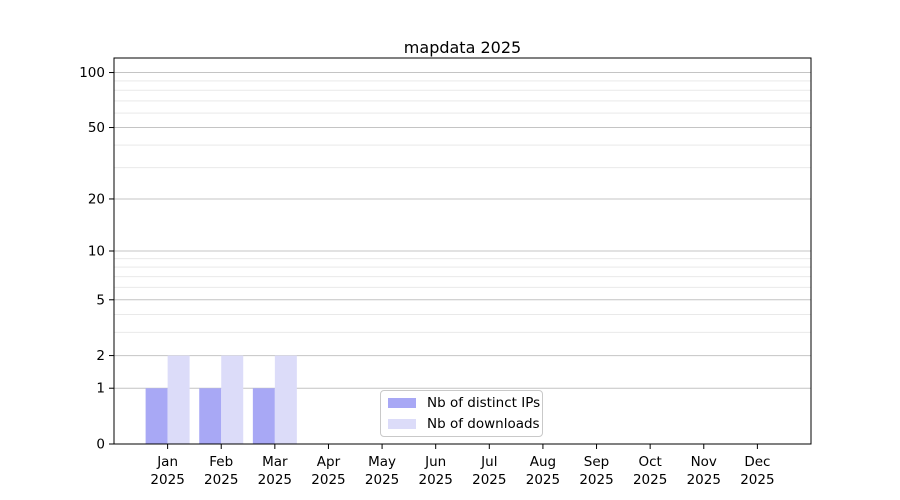 The height and width of the screenshot is (500, 900). I want to click on x-tick-label-year-dec: 2025, so click(757, 480).